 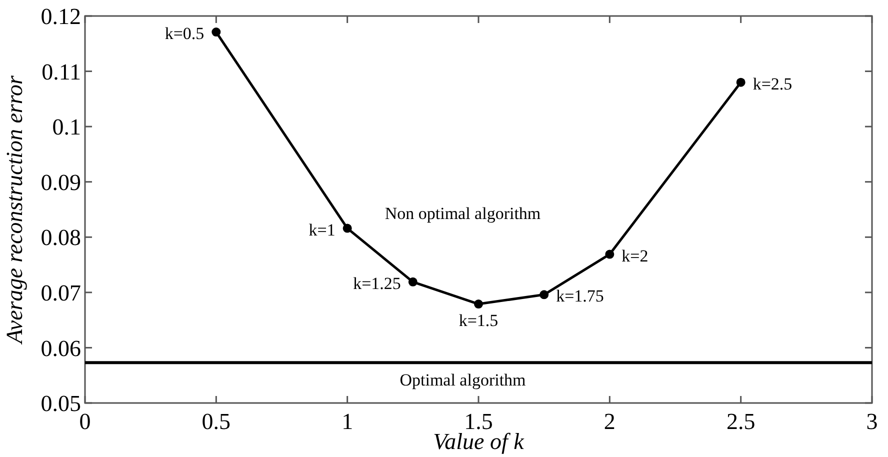 I want to click on x-tick-label: 3, so click(x=872, y=421).